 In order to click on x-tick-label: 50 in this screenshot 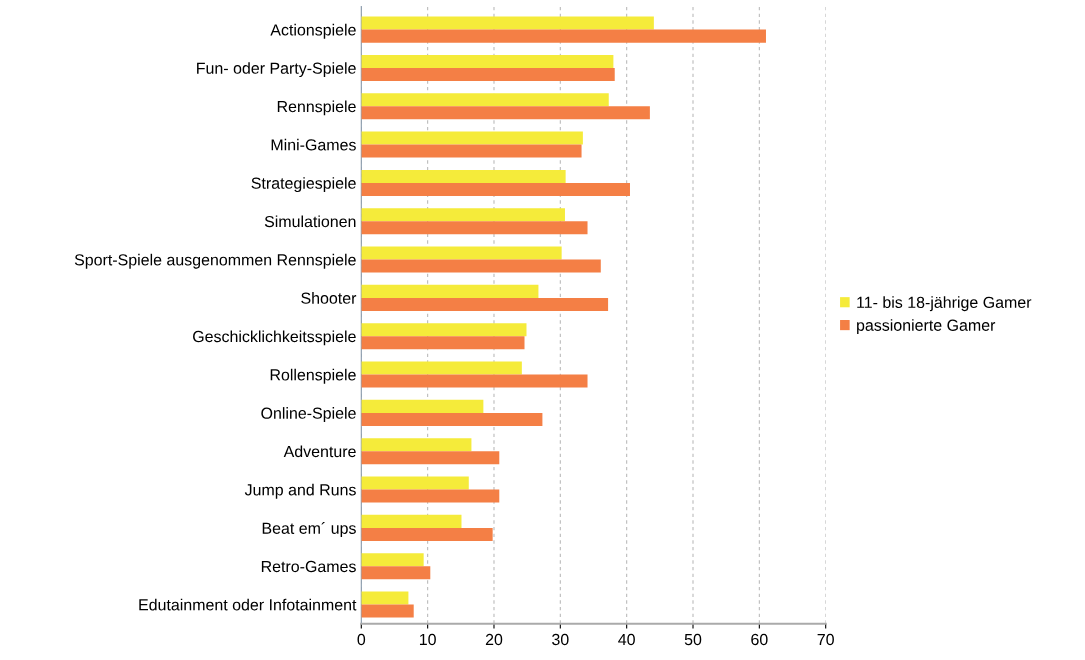, I will do `click(693, 639)`.